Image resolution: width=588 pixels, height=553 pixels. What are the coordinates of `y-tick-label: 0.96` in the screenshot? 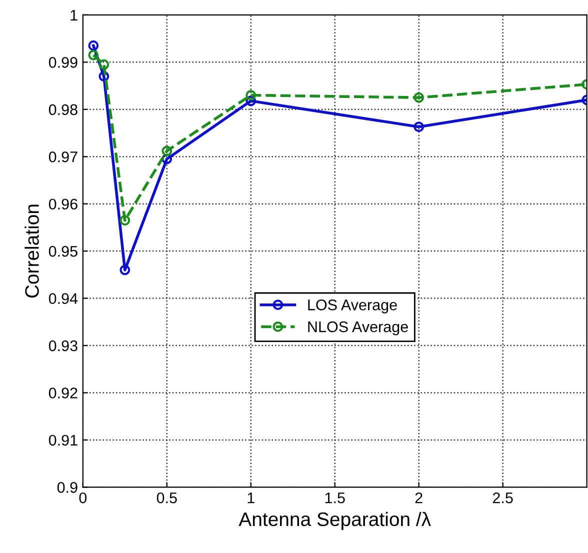 It's located at (63, 204).